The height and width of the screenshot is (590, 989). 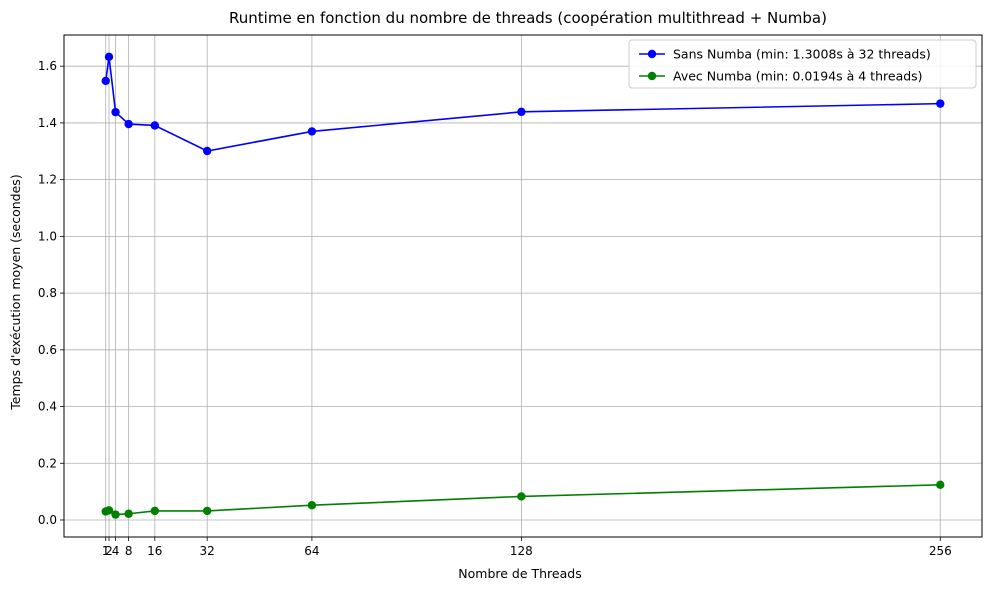 I want to click on y-tick-label: 0.2, so click(x=47, y=463).